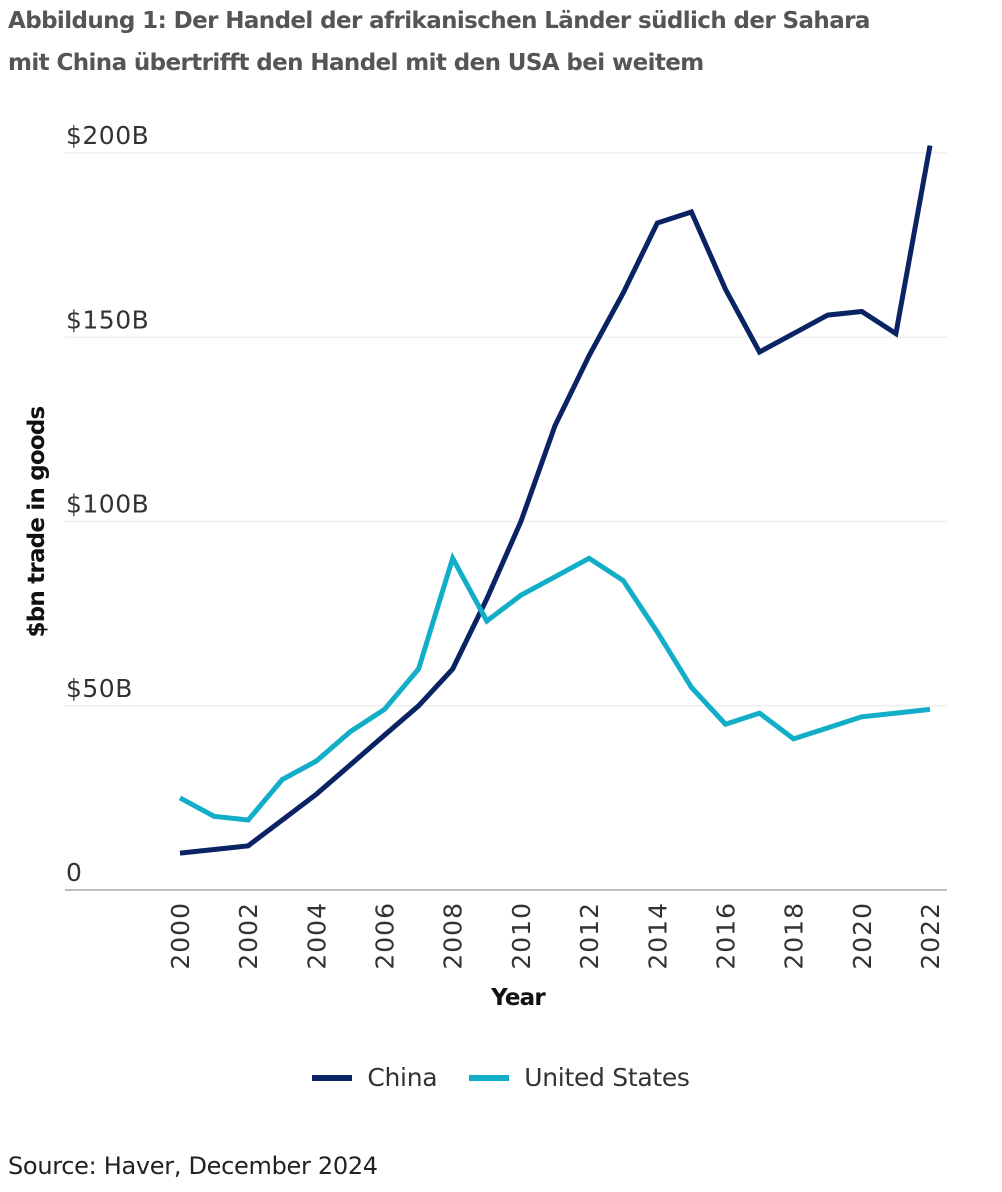 This screenshot has width=1002, height=1192. I want to click on x-tick-label: 2014, so click(657, 936).